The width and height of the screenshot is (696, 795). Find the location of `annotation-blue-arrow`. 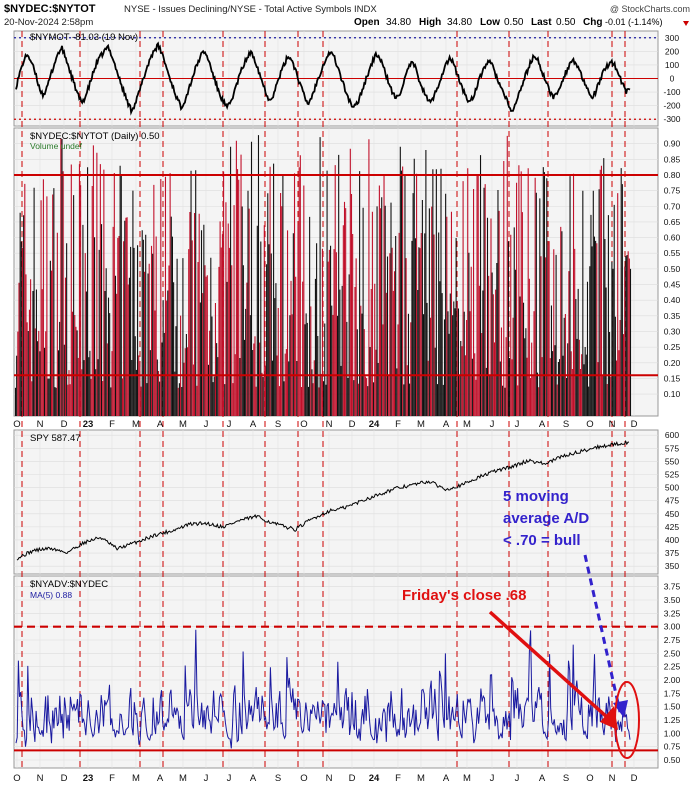

annotation-blue-arrow is located at coordinates (602, 633).